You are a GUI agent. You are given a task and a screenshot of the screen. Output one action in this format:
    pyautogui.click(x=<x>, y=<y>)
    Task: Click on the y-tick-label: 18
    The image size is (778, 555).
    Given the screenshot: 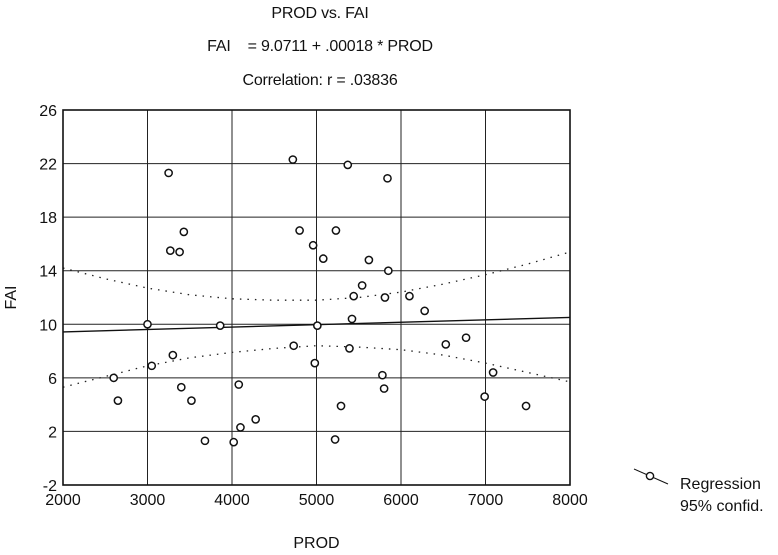 What is the action you would take?
    pyautogui.click(x=48, y=218)
    